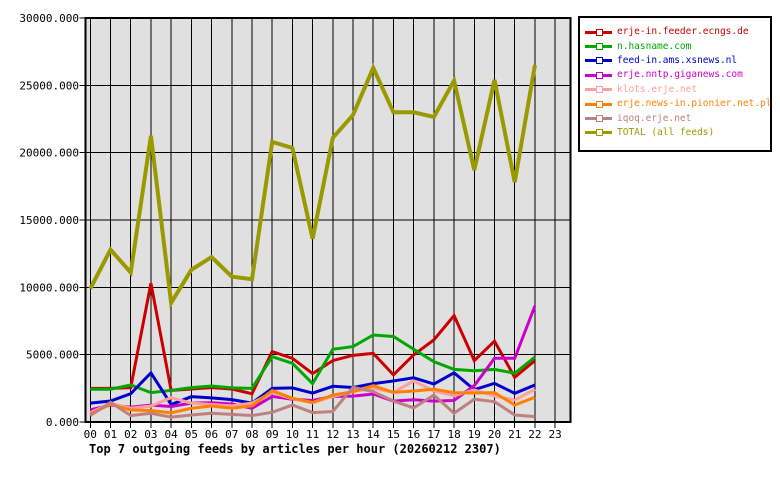 The height and width of the screenshot is (480, 780). I want to click on x-axis-label: 02, so click(130, 434).